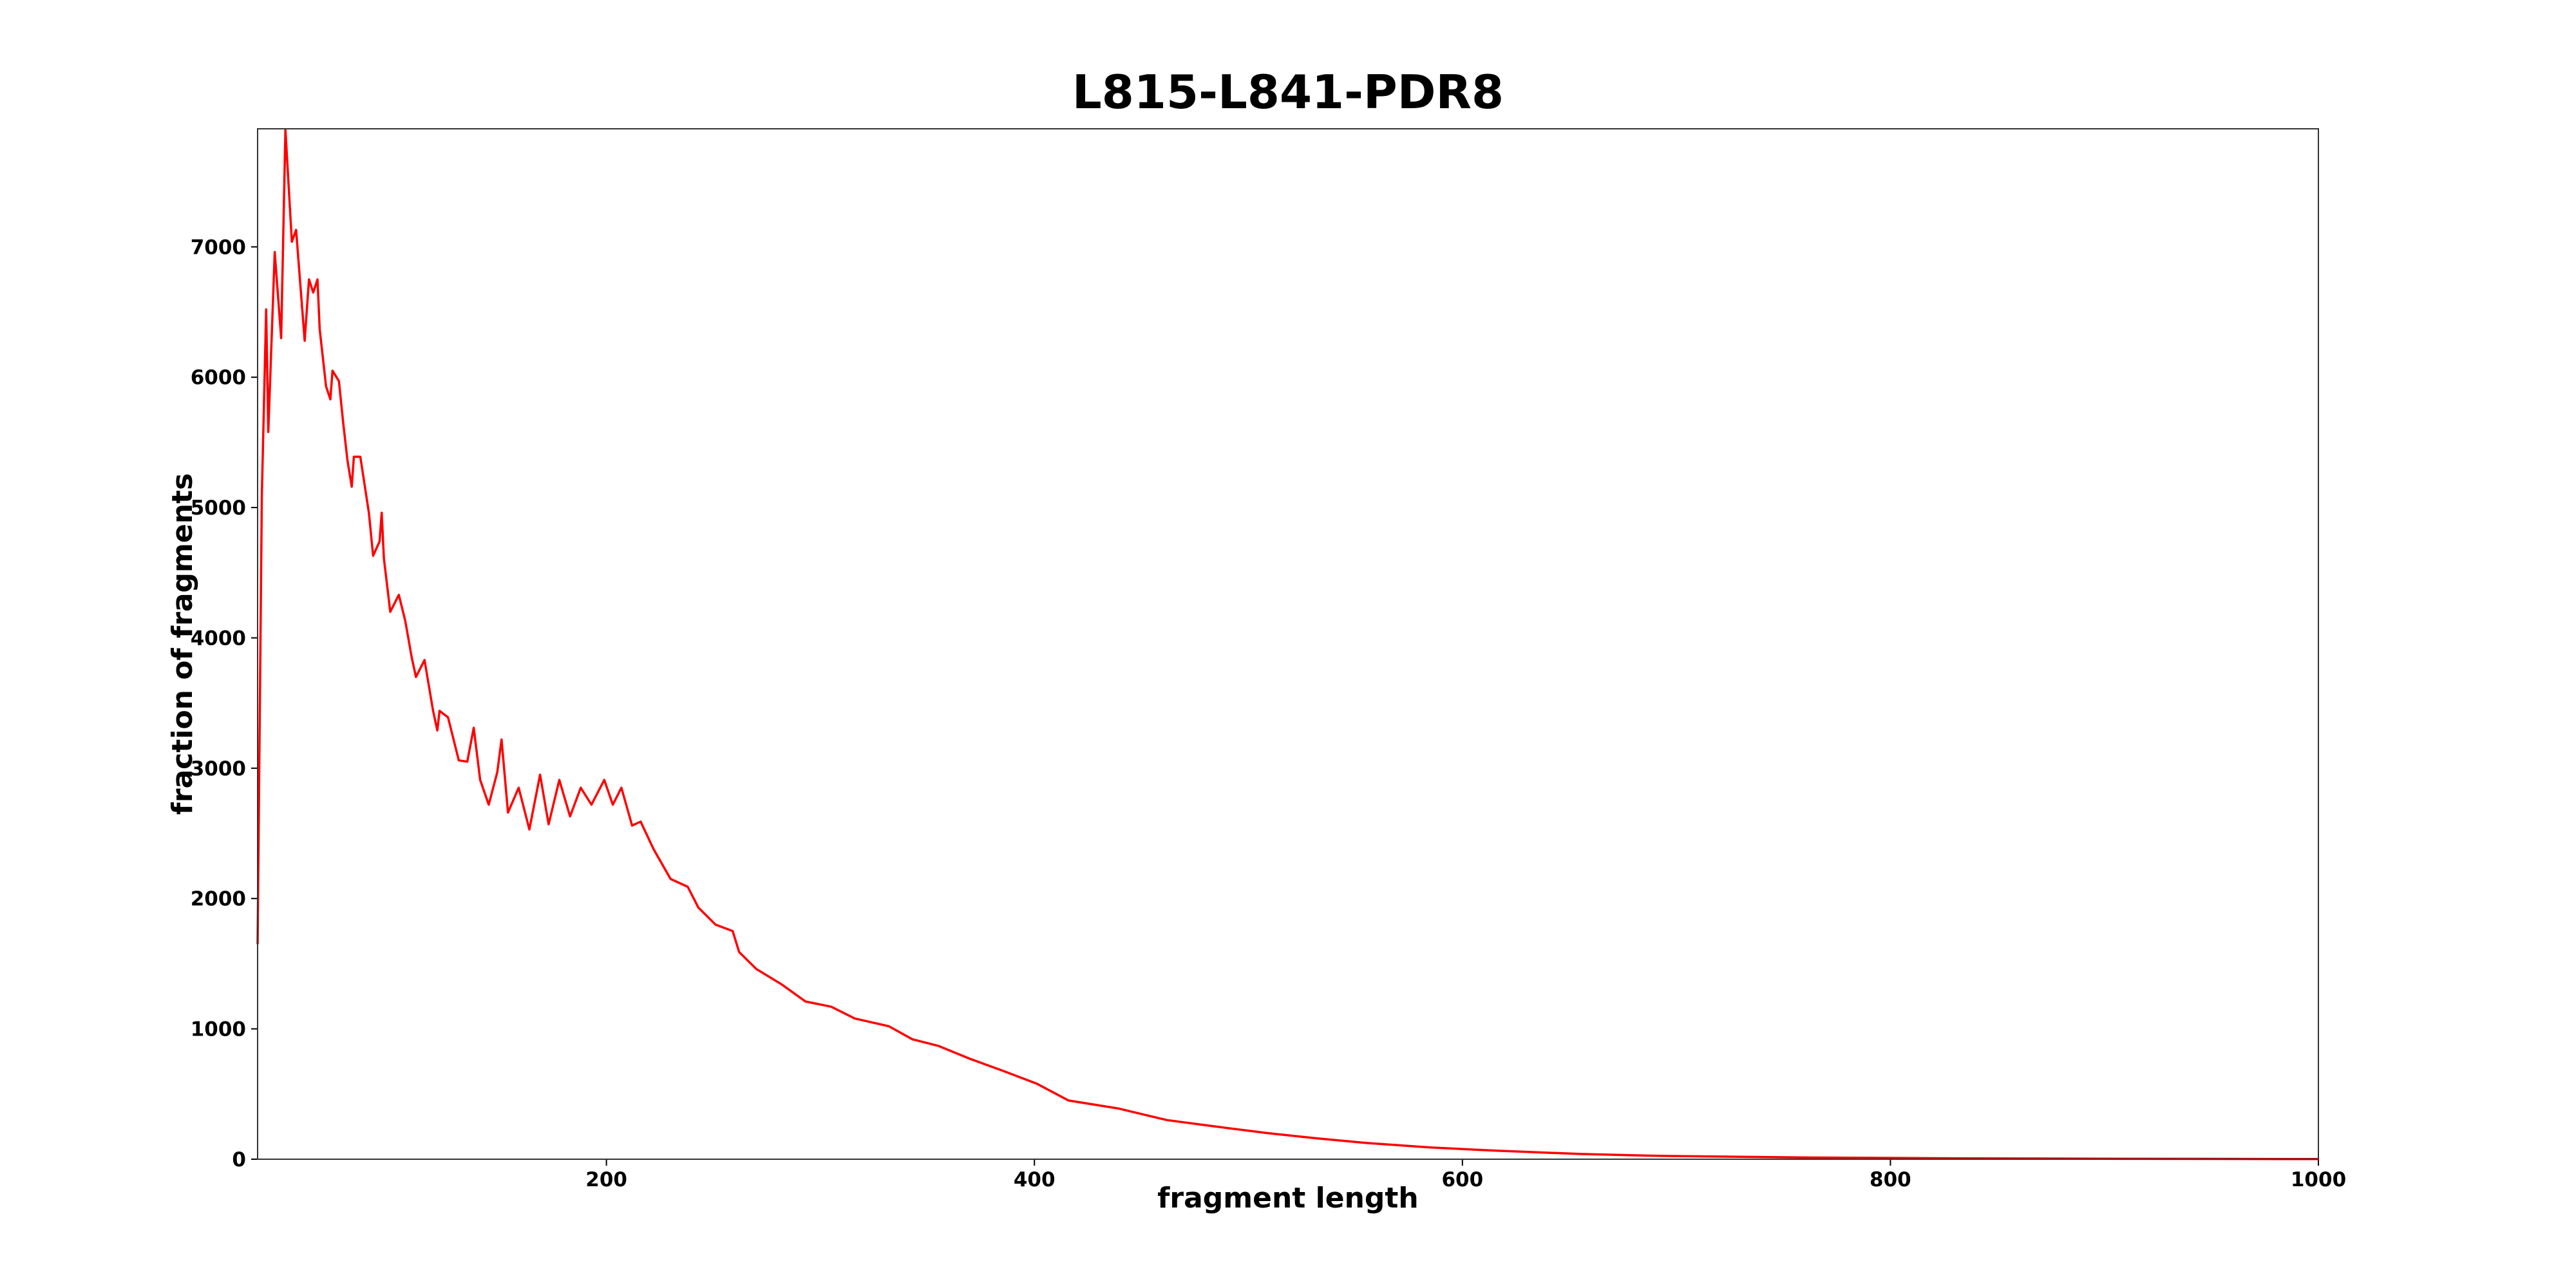  What do you see at coordinates (2318, 1179) in the screenshot?
I see `x-tick-label: 1000` at bounding box center [2318, 1179].